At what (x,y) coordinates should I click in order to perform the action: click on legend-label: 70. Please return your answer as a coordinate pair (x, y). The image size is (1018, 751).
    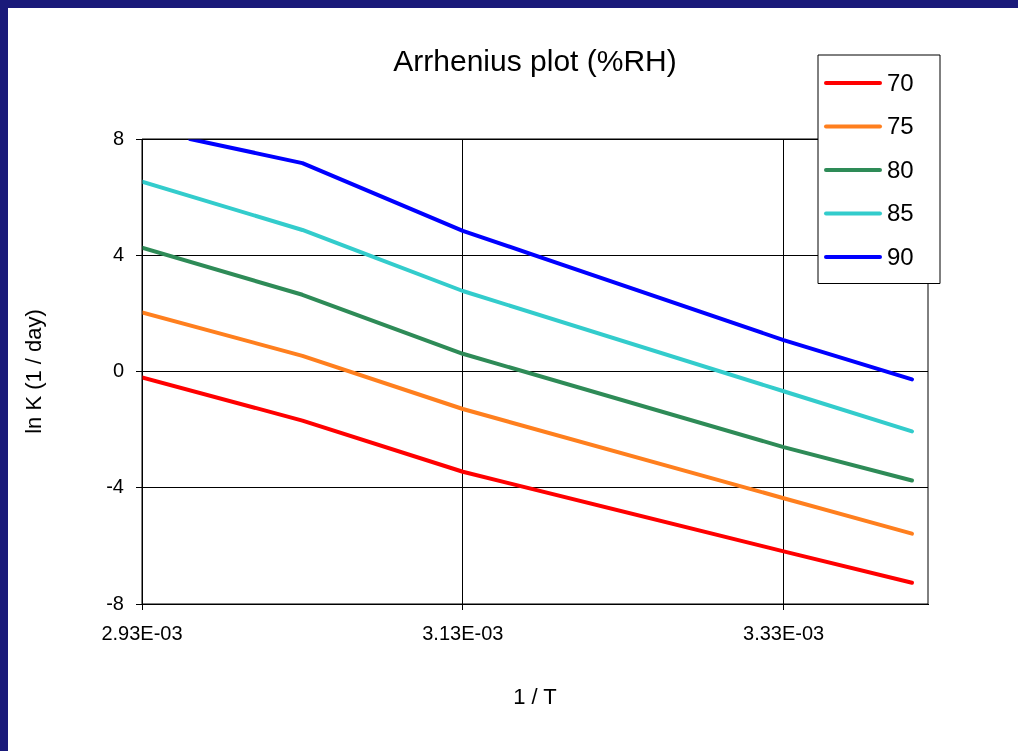
    Looking at the image, I should click on (900, 82).